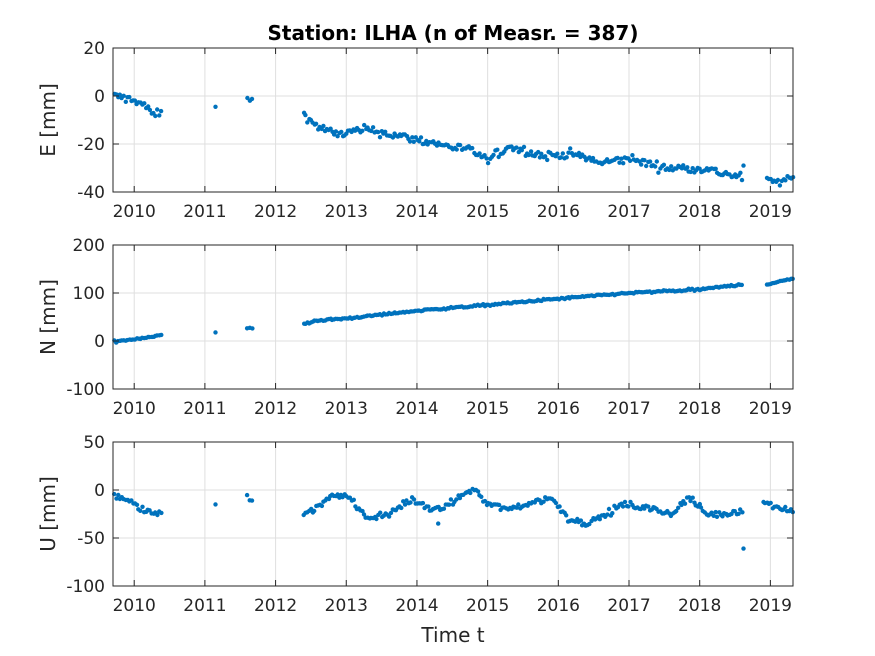  What do you see at coordinates (89, 246) in the screenshot?
I see `y-tick-label: 200` at bounding box center [89, 246].